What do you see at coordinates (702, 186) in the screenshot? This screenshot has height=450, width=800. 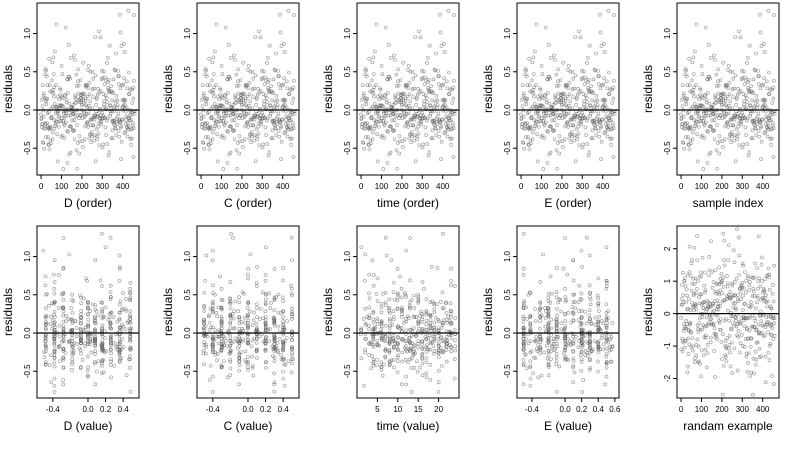 I see `x-tick-label: 100` at bounding box center [702, 186].